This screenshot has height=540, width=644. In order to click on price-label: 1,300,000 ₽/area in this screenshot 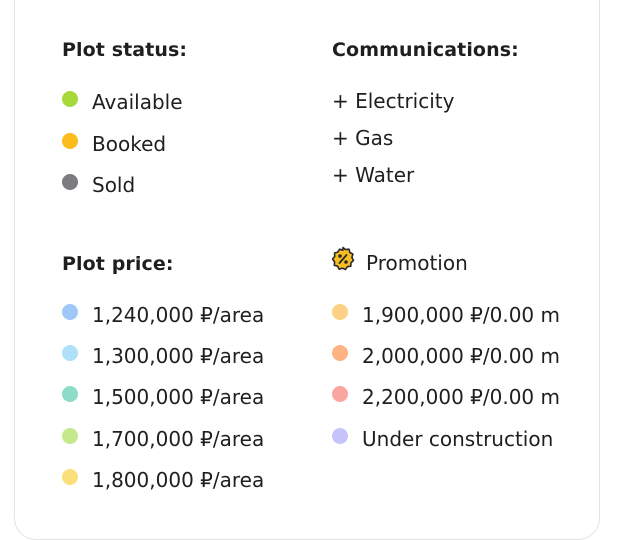, I will do `click(178, 356)`.